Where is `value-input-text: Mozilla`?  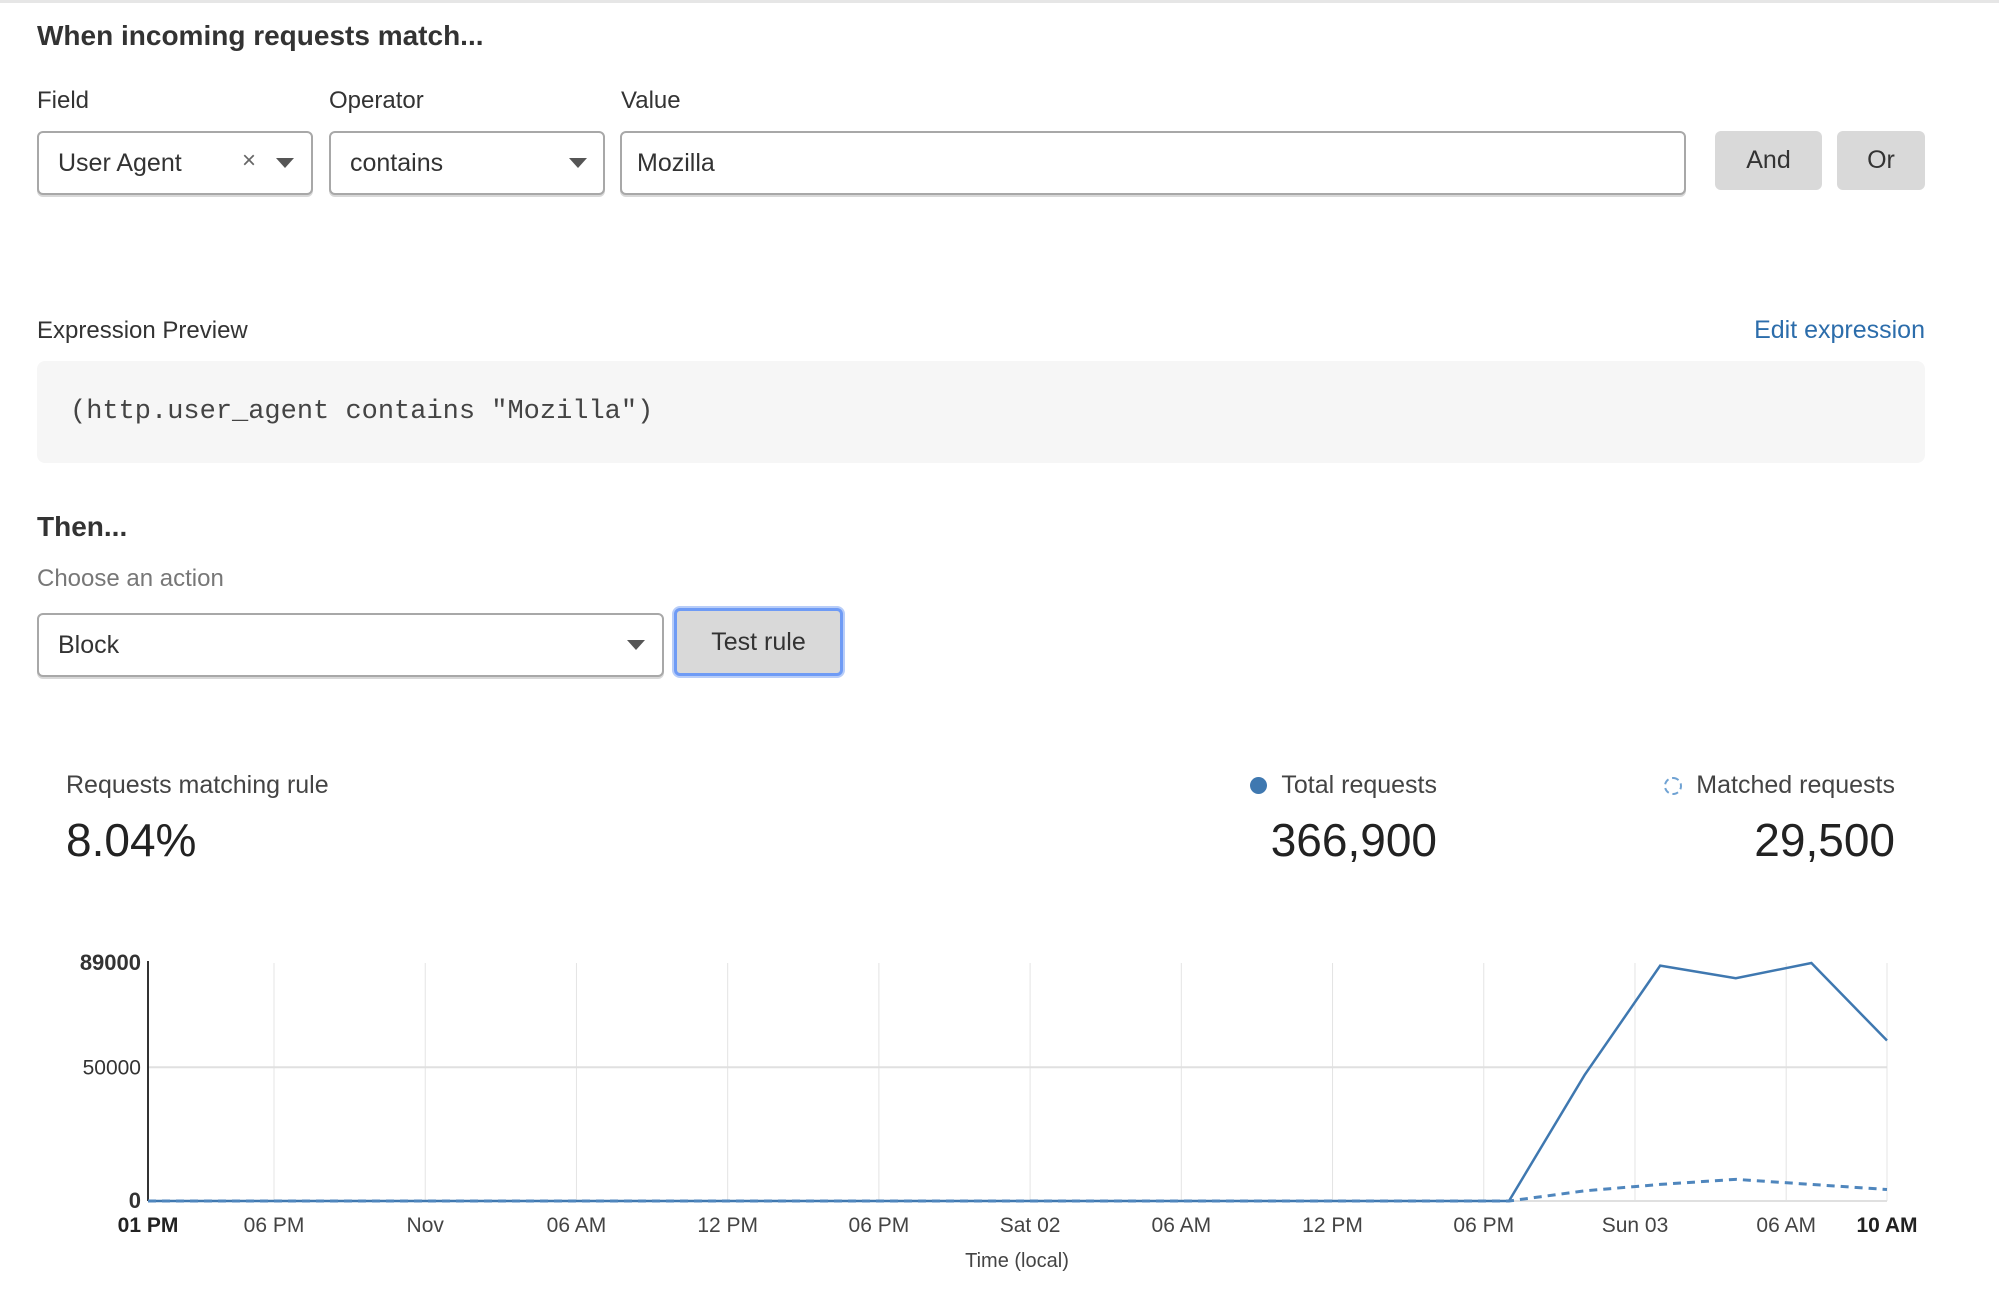 value-input-text: Mozilla is located at coordinates (676, 162).